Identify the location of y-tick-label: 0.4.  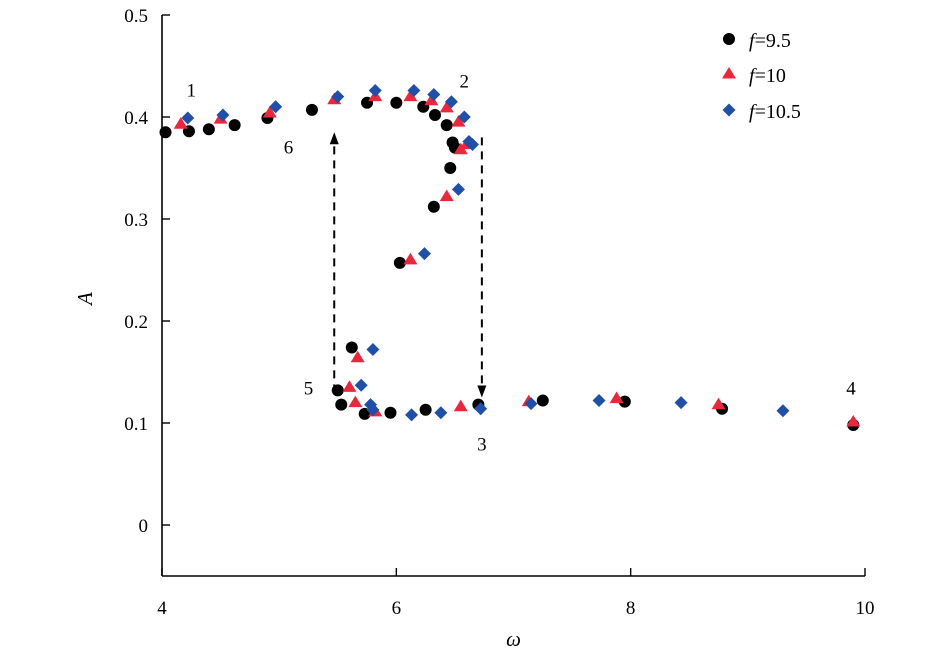
(136, 118).